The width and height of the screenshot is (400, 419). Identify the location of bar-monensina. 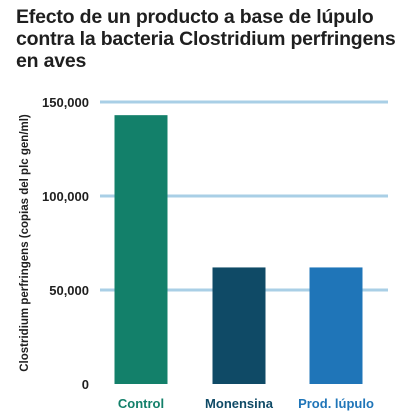
(239, 325).